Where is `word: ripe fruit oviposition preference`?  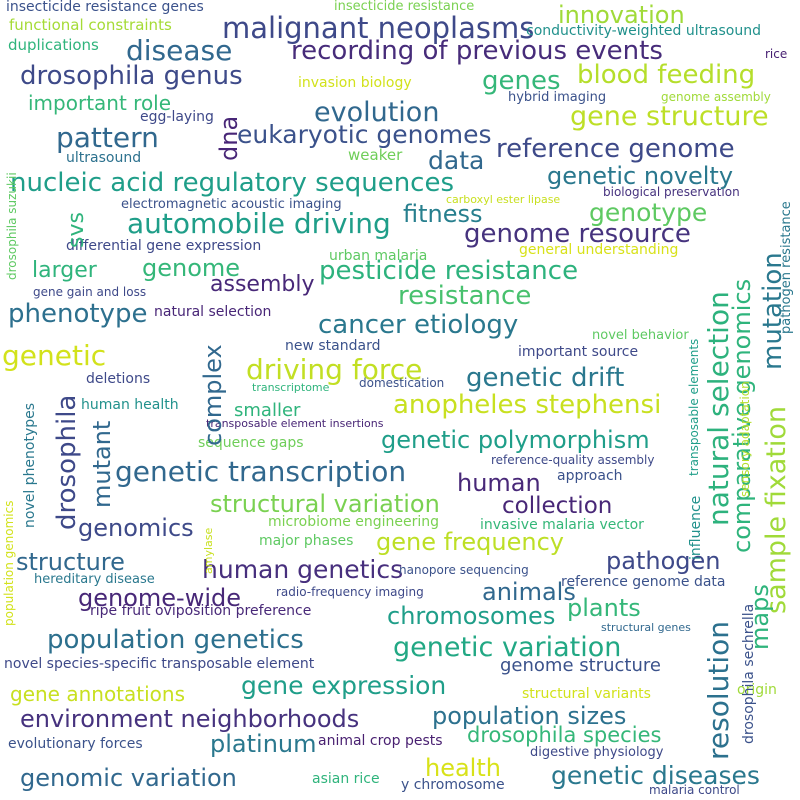 word: ripe fruit oviposition preference is located at coordinates (201, 611).